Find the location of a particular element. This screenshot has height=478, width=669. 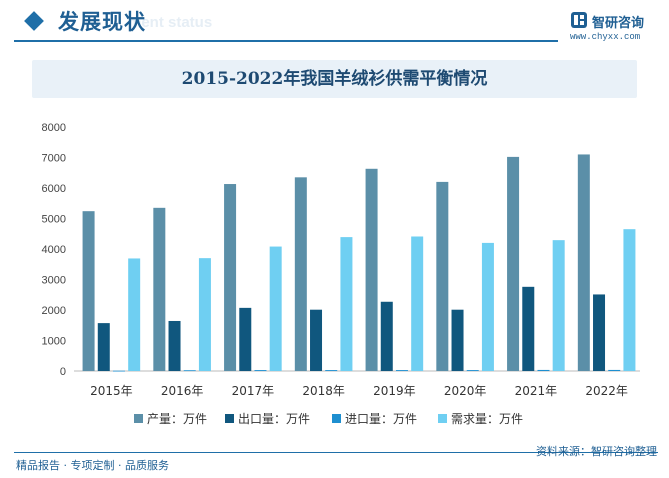

x-tick-label: 2015年 is located at coordinates (111, 391).